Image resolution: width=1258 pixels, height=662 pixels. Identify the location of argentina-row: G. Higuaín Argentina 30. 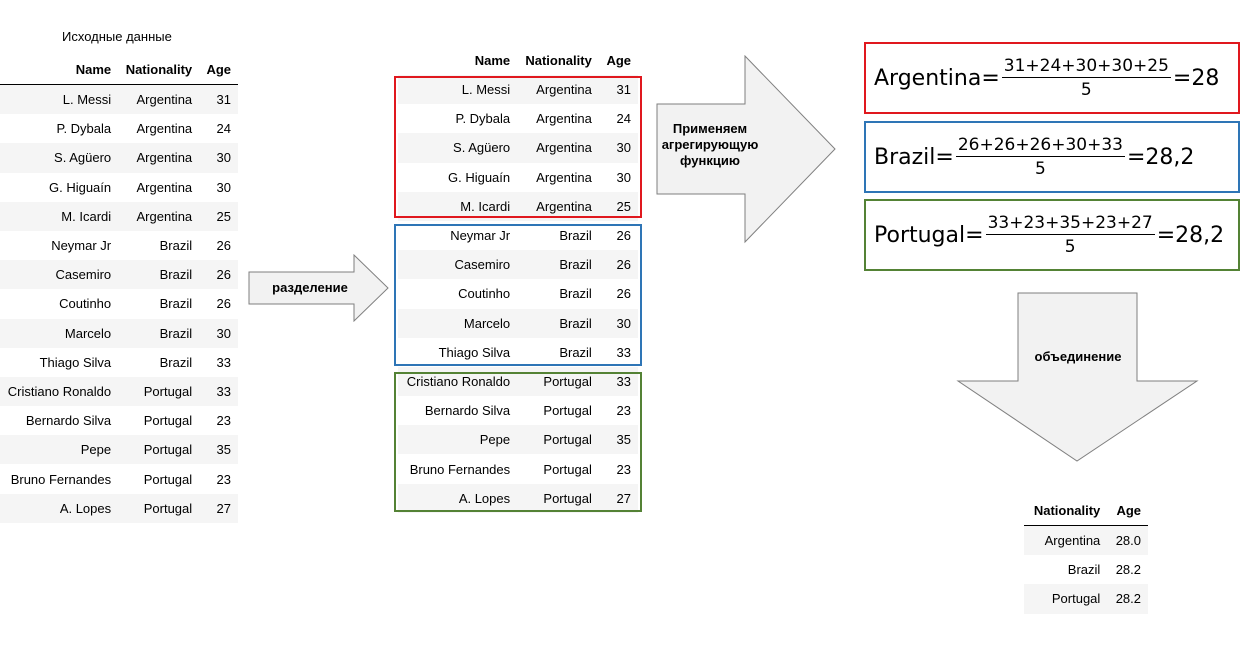
(518, 177).